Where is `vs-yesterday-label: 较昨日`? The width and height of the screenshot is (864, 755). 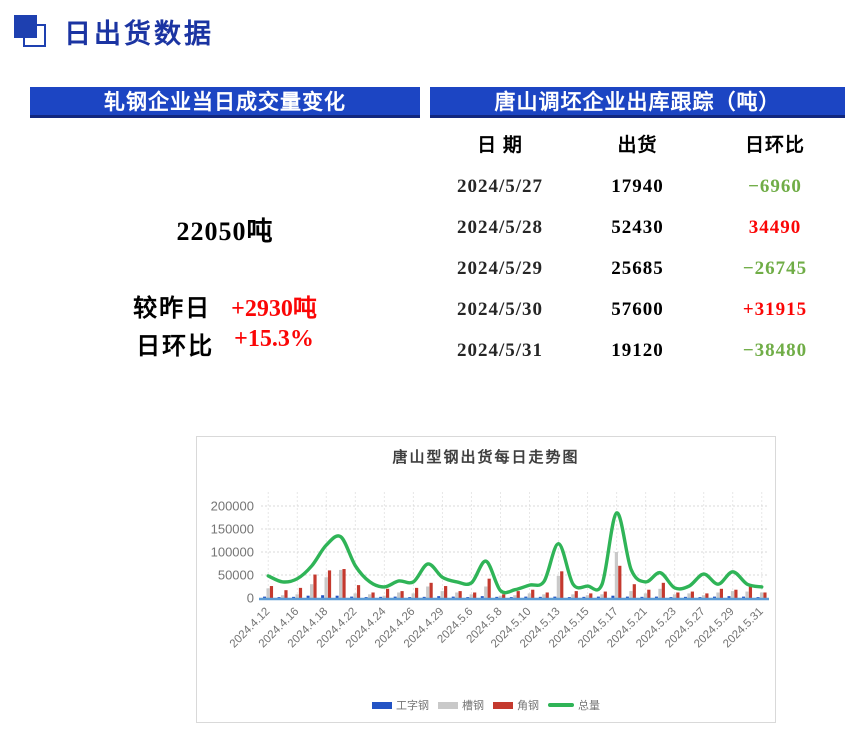
vs-yesterday-label: 较昨日 is located at coordinates (172, 309).